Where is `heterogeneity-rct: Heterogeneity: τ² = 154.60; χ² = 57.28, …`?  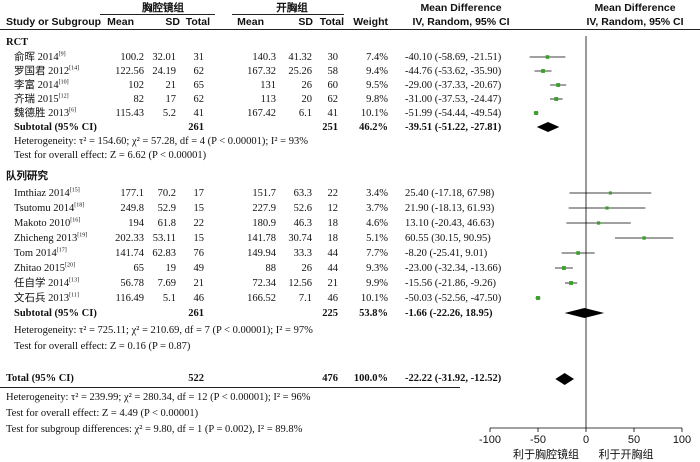 heterogeneity-rct: Heterogeneity: τ² = 154.60; χ² = 57.28, … is located at coordinates (161, 141).